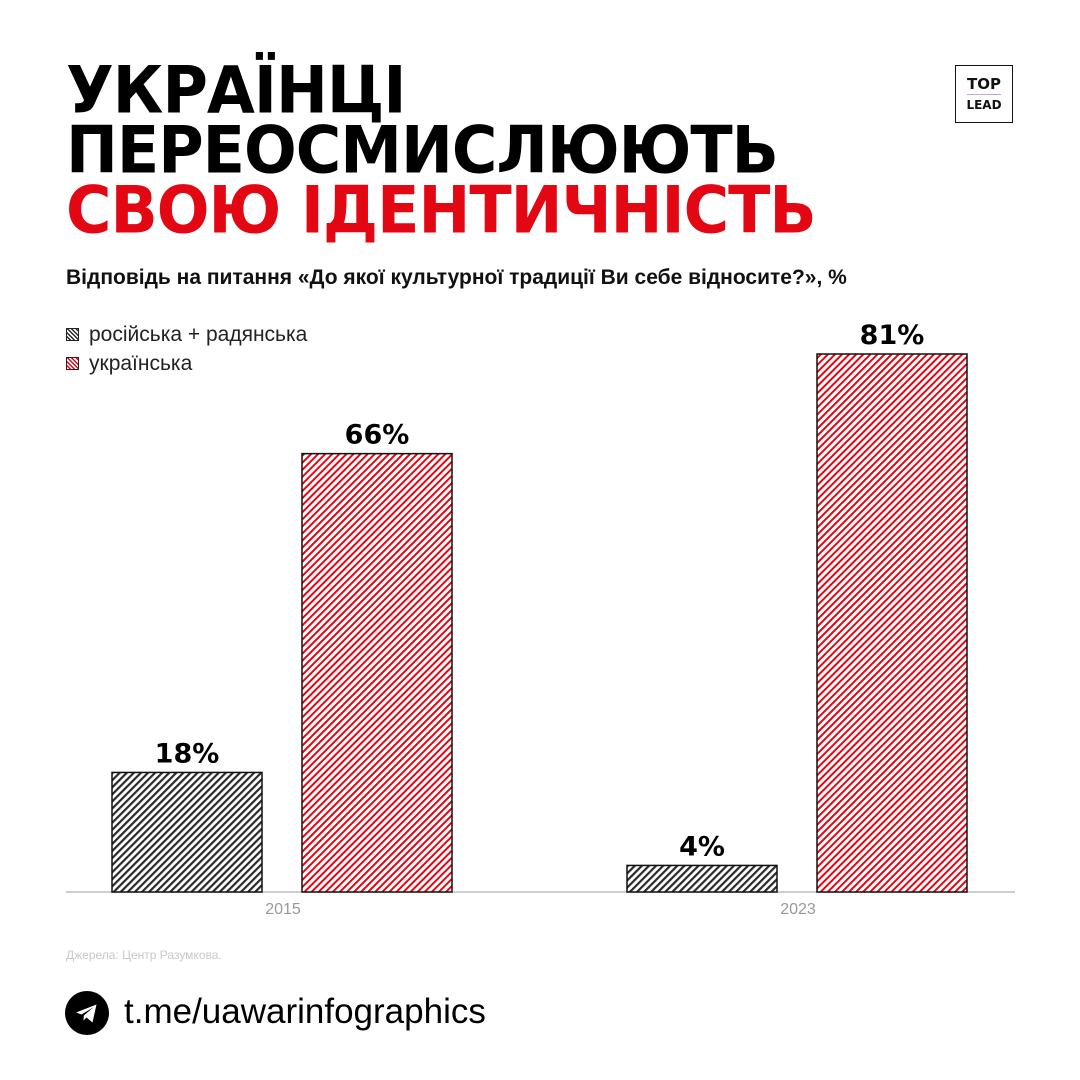 The height and width of the screenshot is (1080, 1080). What do you see at coordinates (141, 363) in the screenshot?
I see `legend-label-ukrainian: українська` at bounding box center [141, 363].